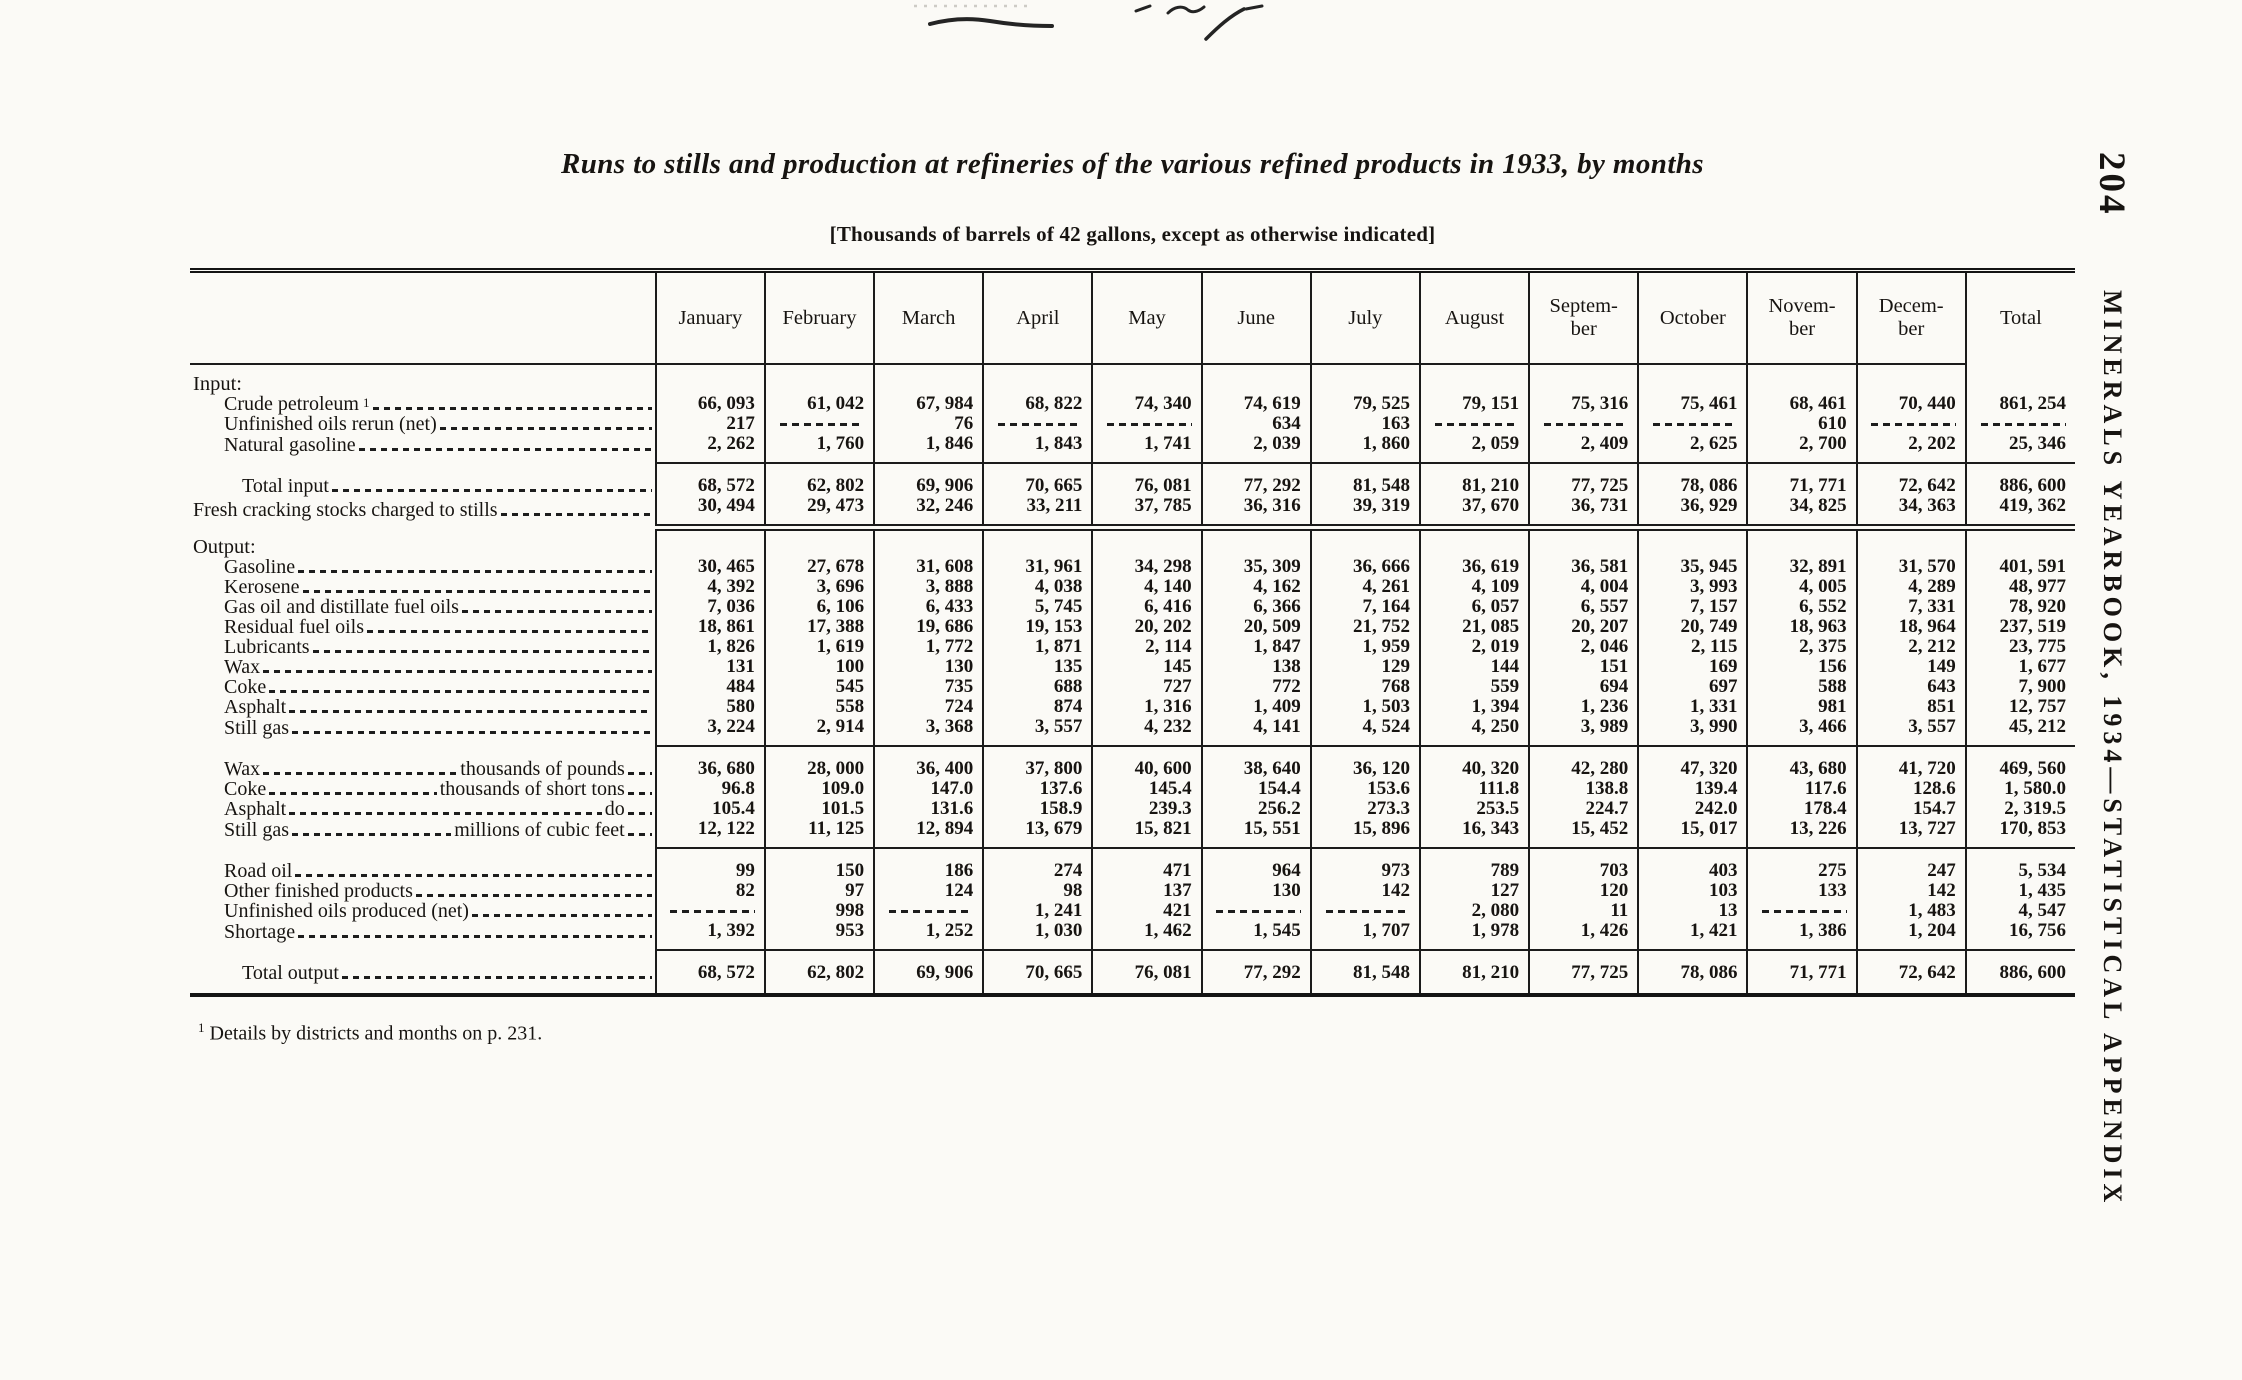  What do you see at coordinates (1583, 666) in the screenshot?
I see `cell: 151` at bounding box center [1583, 666].